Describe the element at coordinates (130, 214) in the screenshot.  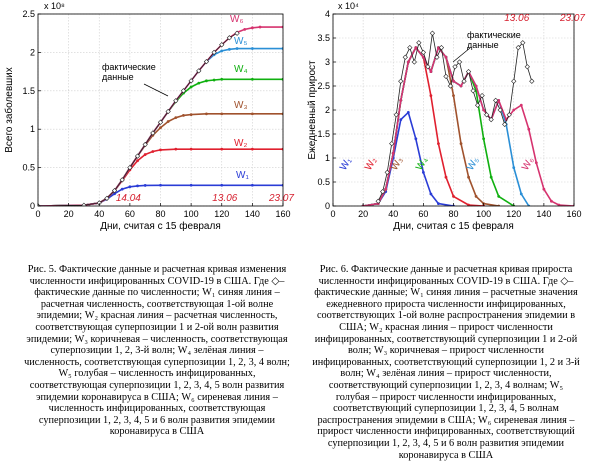
I see `x-tick-label: 60` at that location.